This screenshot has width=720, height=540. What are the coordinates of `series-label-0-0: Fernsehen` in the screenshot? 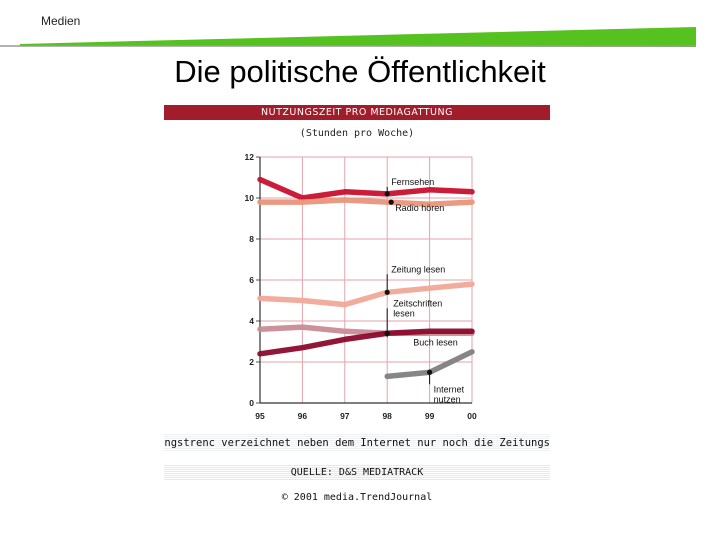 It's located at (412, 182).